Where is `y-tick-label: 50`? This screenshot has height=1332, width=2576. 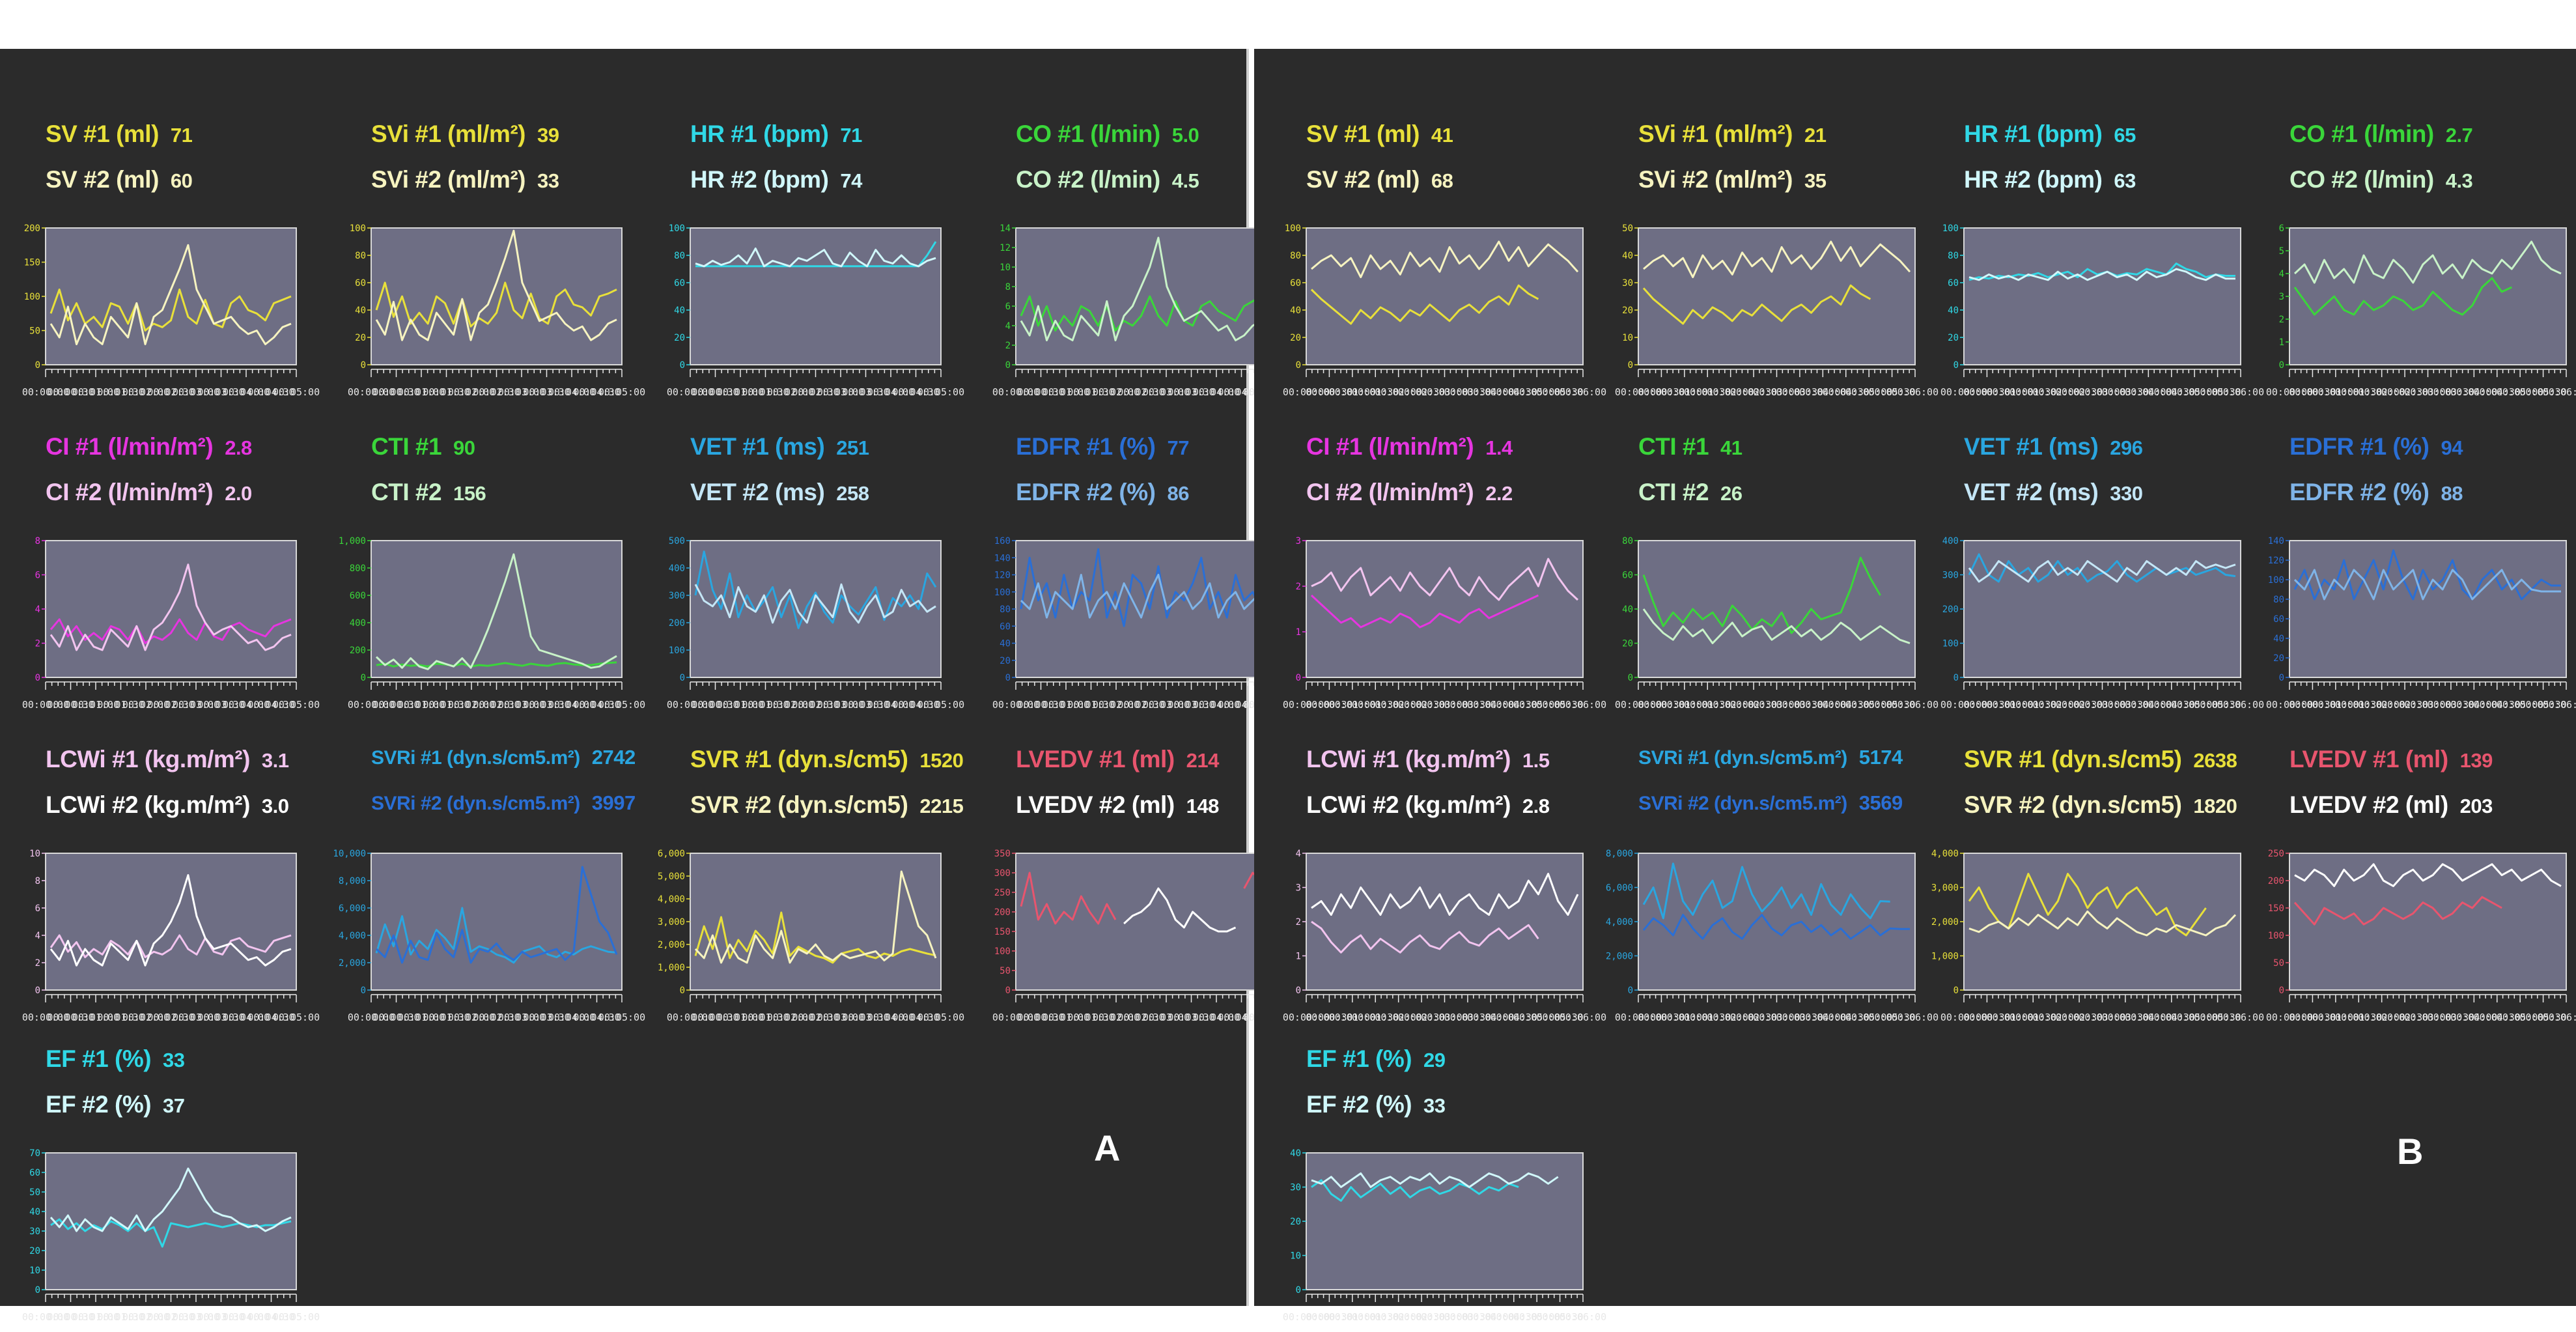 y-tick-label: 50 is located at coordinates (35, 331).